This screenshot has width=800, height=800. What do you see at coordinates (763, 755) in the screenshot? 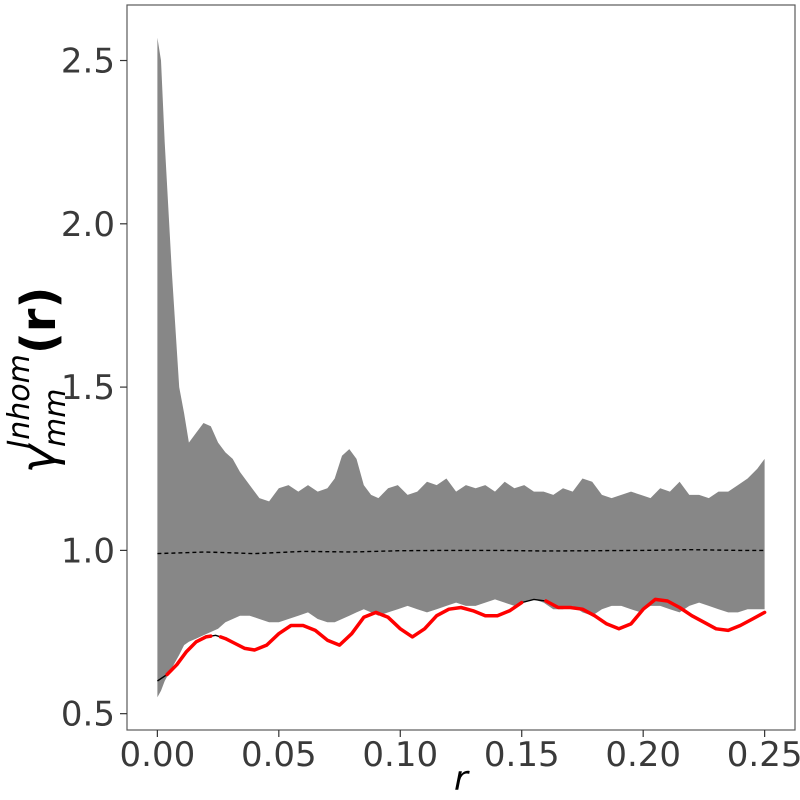
I see `x-tick-label: 0.25` at bounding box center [763, 755].